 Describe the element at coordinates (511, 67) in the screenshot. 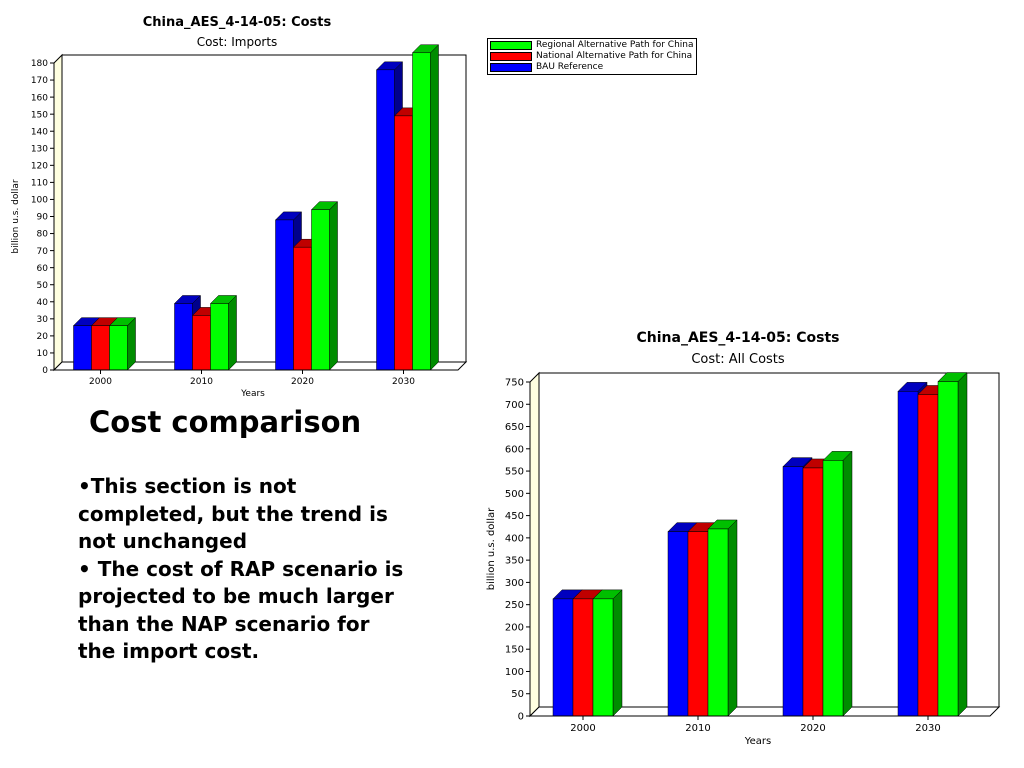

I see `legend-swatch-bau` at that location.